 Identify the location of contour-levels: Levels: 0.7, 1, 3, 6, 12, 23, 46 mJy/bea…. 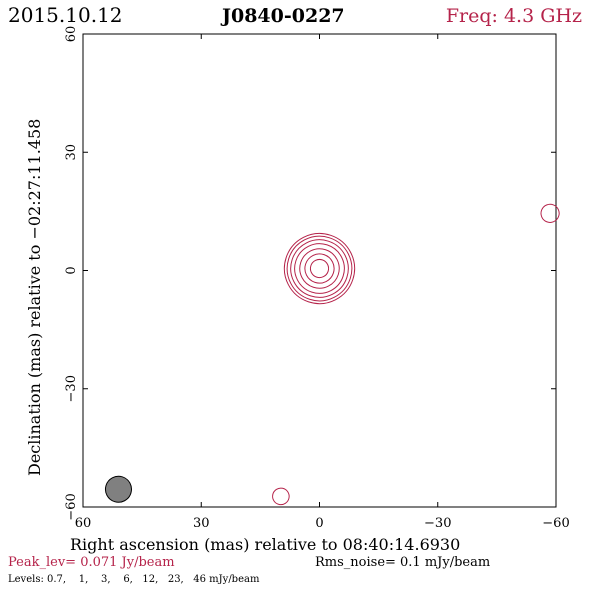
(134, 579).